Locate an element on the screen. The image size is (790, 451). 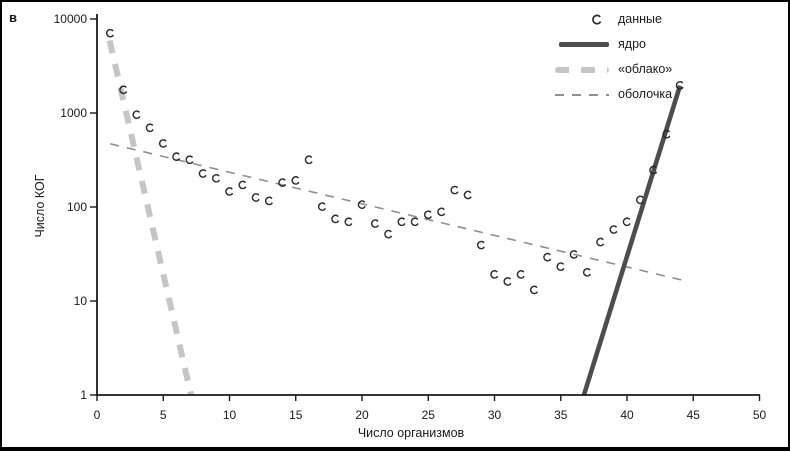
x-tick-label: 50 is located at coordinates (760, 415).